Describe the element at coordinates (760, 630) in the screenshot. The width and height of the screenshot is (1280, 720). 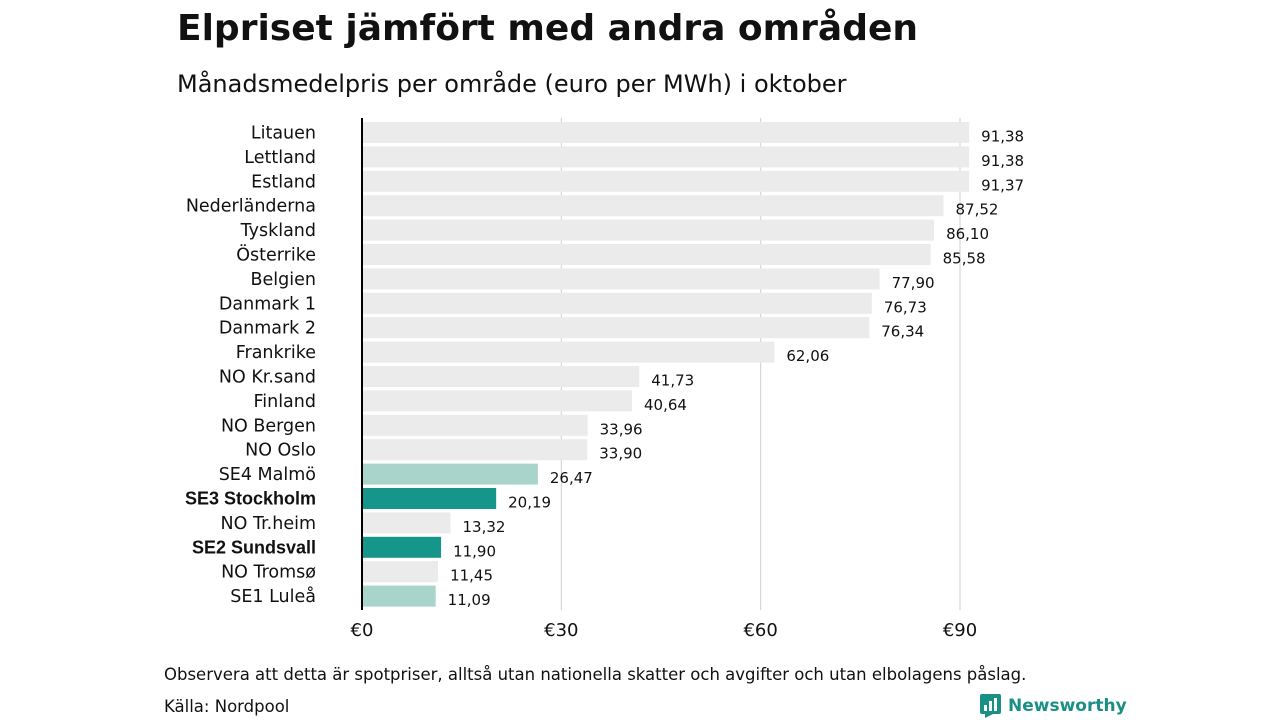
I see `x-tick-label: €60` at that location.